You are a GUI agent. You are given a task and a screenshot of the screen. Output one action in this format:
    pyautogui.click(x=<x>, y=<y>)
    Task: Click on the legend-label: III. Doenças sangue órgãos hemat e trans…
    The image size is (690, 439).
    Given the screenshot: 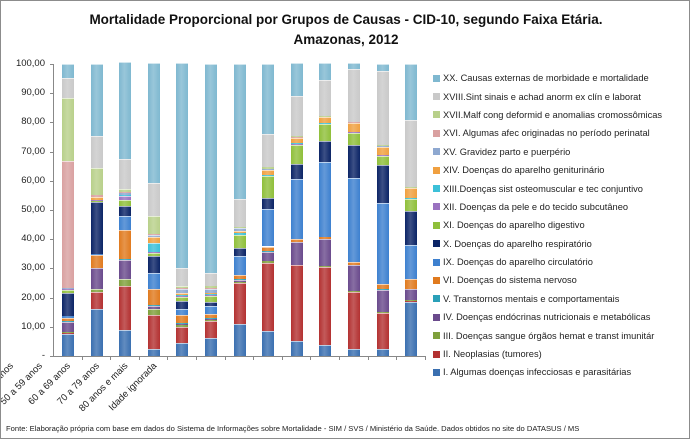 What is the action you would take?
    pyautogui.click(x=549, y=335)
    